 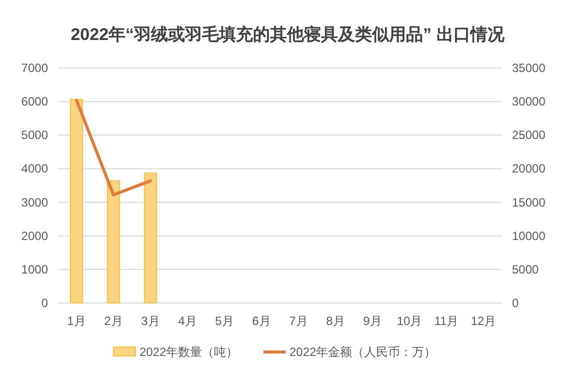 I want to click on x-tick-label: 5月, so click(x=224, y=321).